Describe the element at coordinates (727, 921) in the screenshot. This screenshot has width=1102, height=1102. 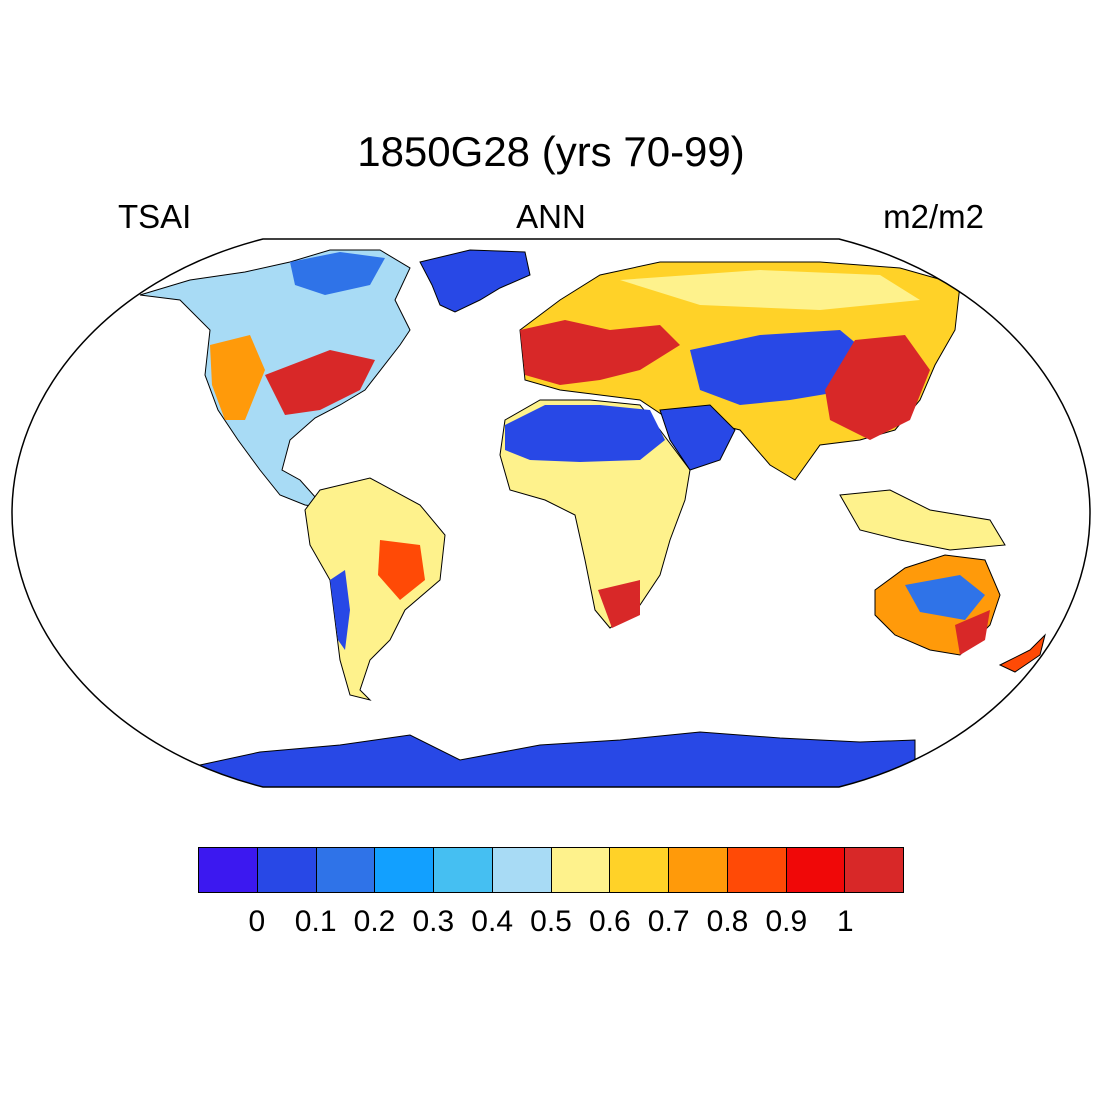
I see `colorbar-tick-label: 0.8` at that location.